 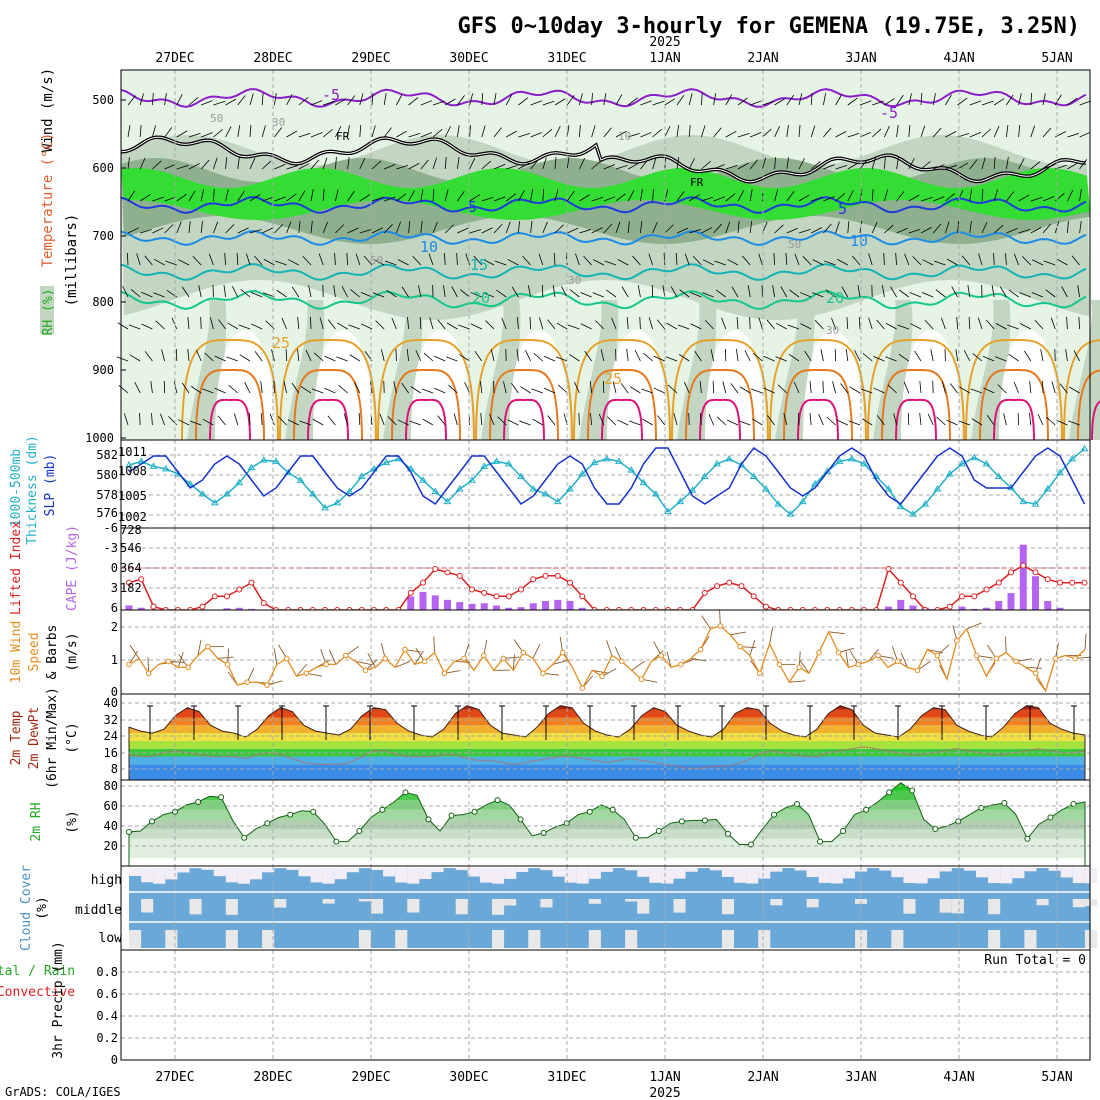 What do you see at coordinates (111, 703) in the screenshot?
I see `axis-tick-label: 40` at bounding box center [111, 703].